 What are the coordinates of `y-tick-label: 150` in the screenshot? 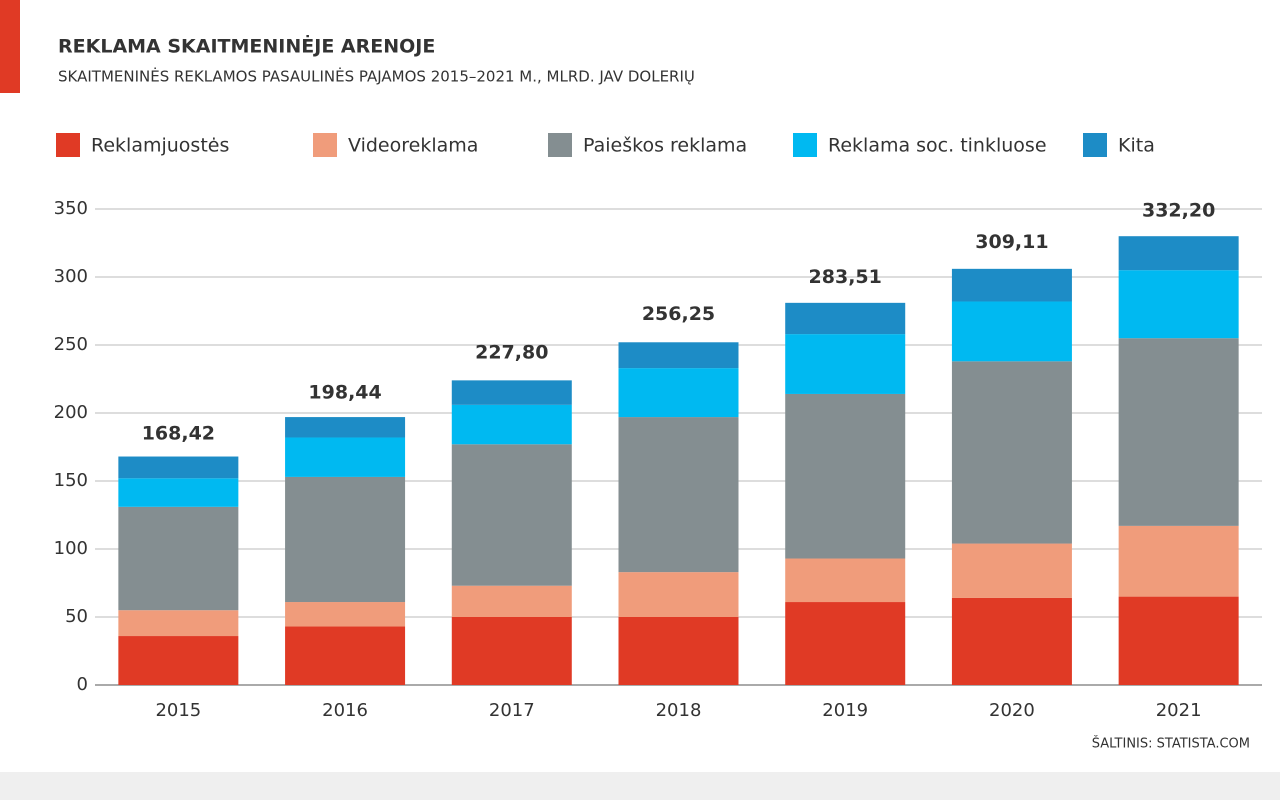 It's located at (71, 480).